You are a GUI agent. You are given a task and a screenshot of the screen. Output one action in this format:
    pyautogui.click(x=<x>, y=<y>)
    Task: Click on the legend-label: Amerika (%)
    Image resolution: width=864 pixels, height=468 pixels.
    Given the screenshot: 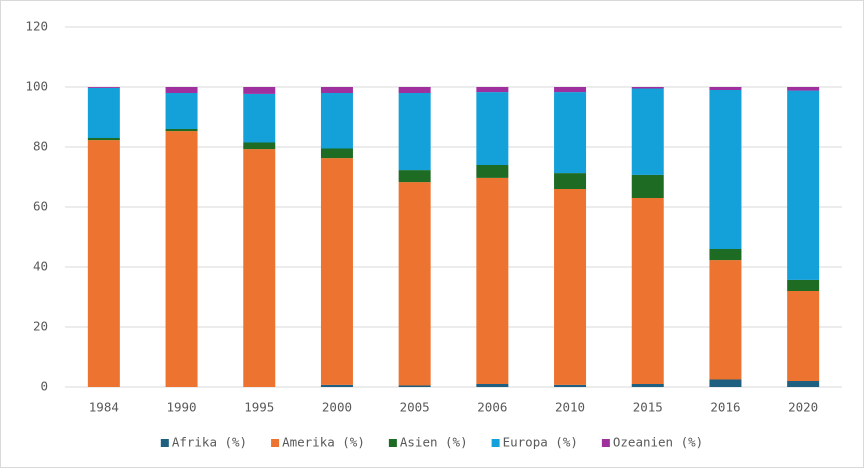 What is the action you would take?
    pyautogui.click(x=323, y=442)
    